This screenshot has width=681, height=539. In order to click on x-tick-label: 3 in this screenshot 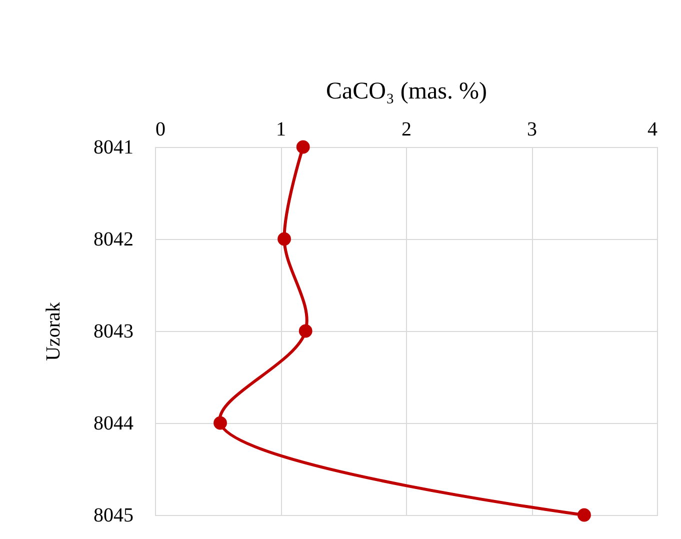, I will do `click(532, 129)`.